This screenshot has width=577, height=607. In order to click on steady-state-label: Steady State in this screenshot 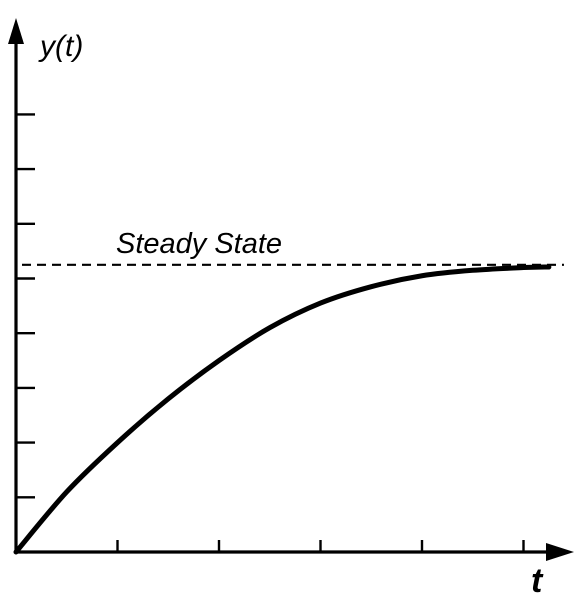, I will do `click(199, 244)`.